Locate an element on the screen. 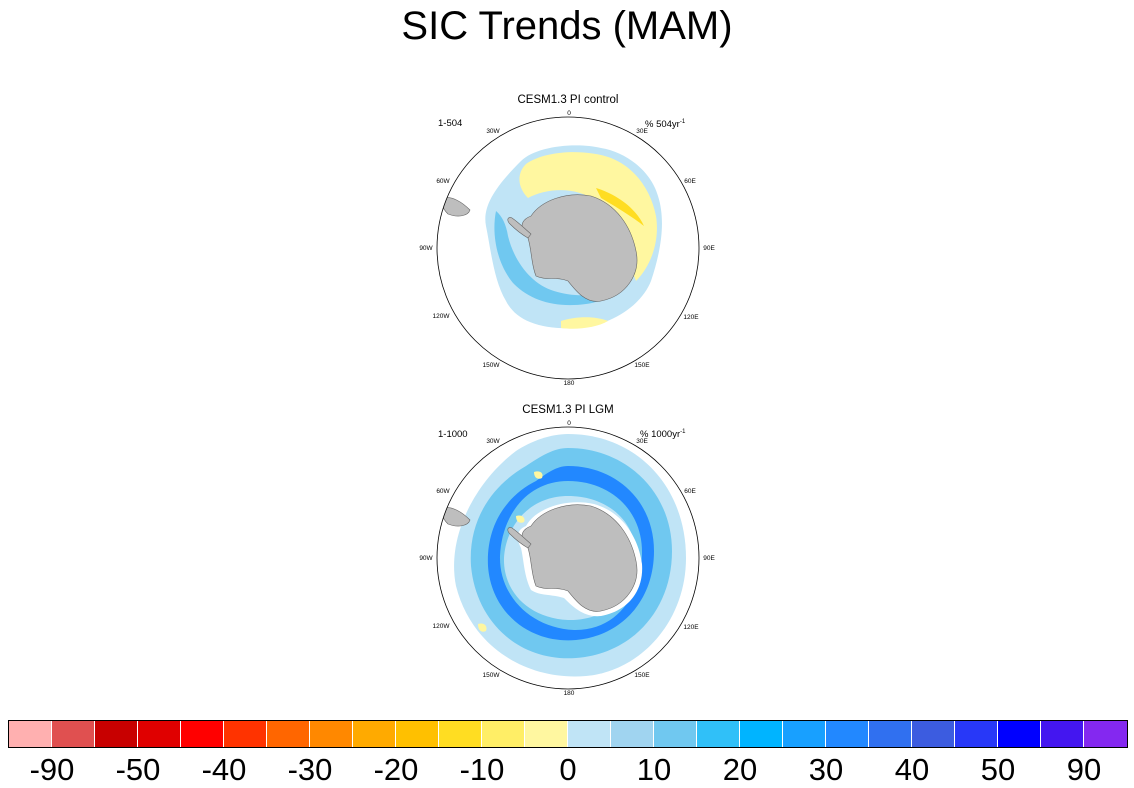  panel1-antarctica is located at coordinates (579, 248).